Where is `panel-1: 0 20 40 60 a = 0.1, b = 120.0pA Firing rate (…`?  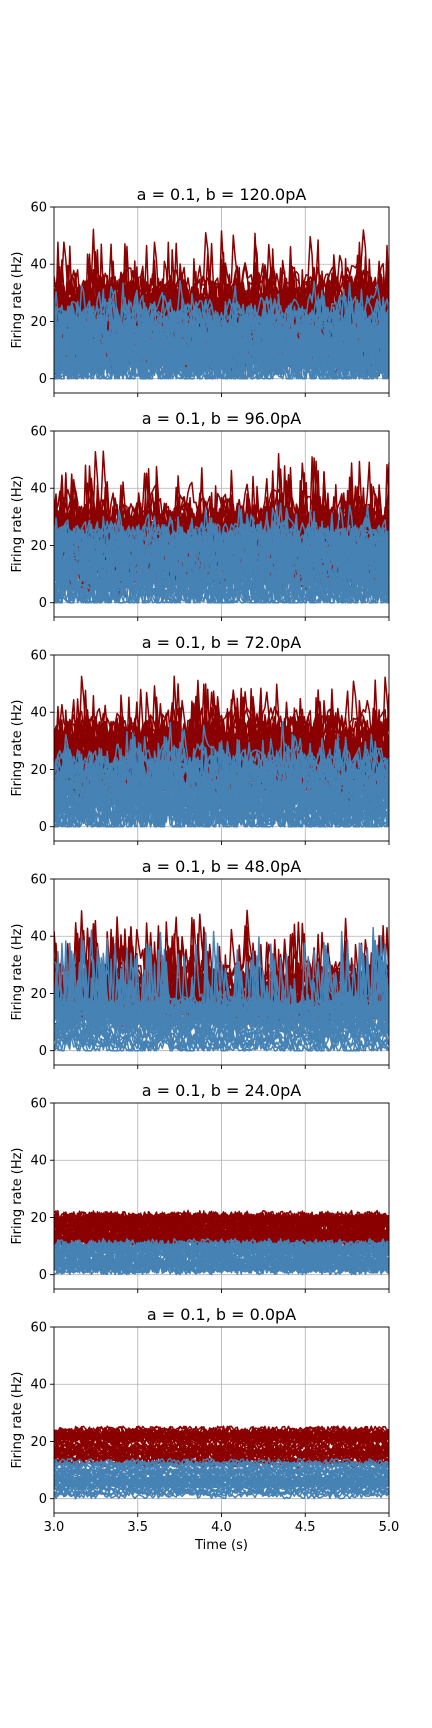 panel-1: 0 20 40 60 a = 0.1, b = 120.0pA Firing rate (… is located at coordinates (200, 291).